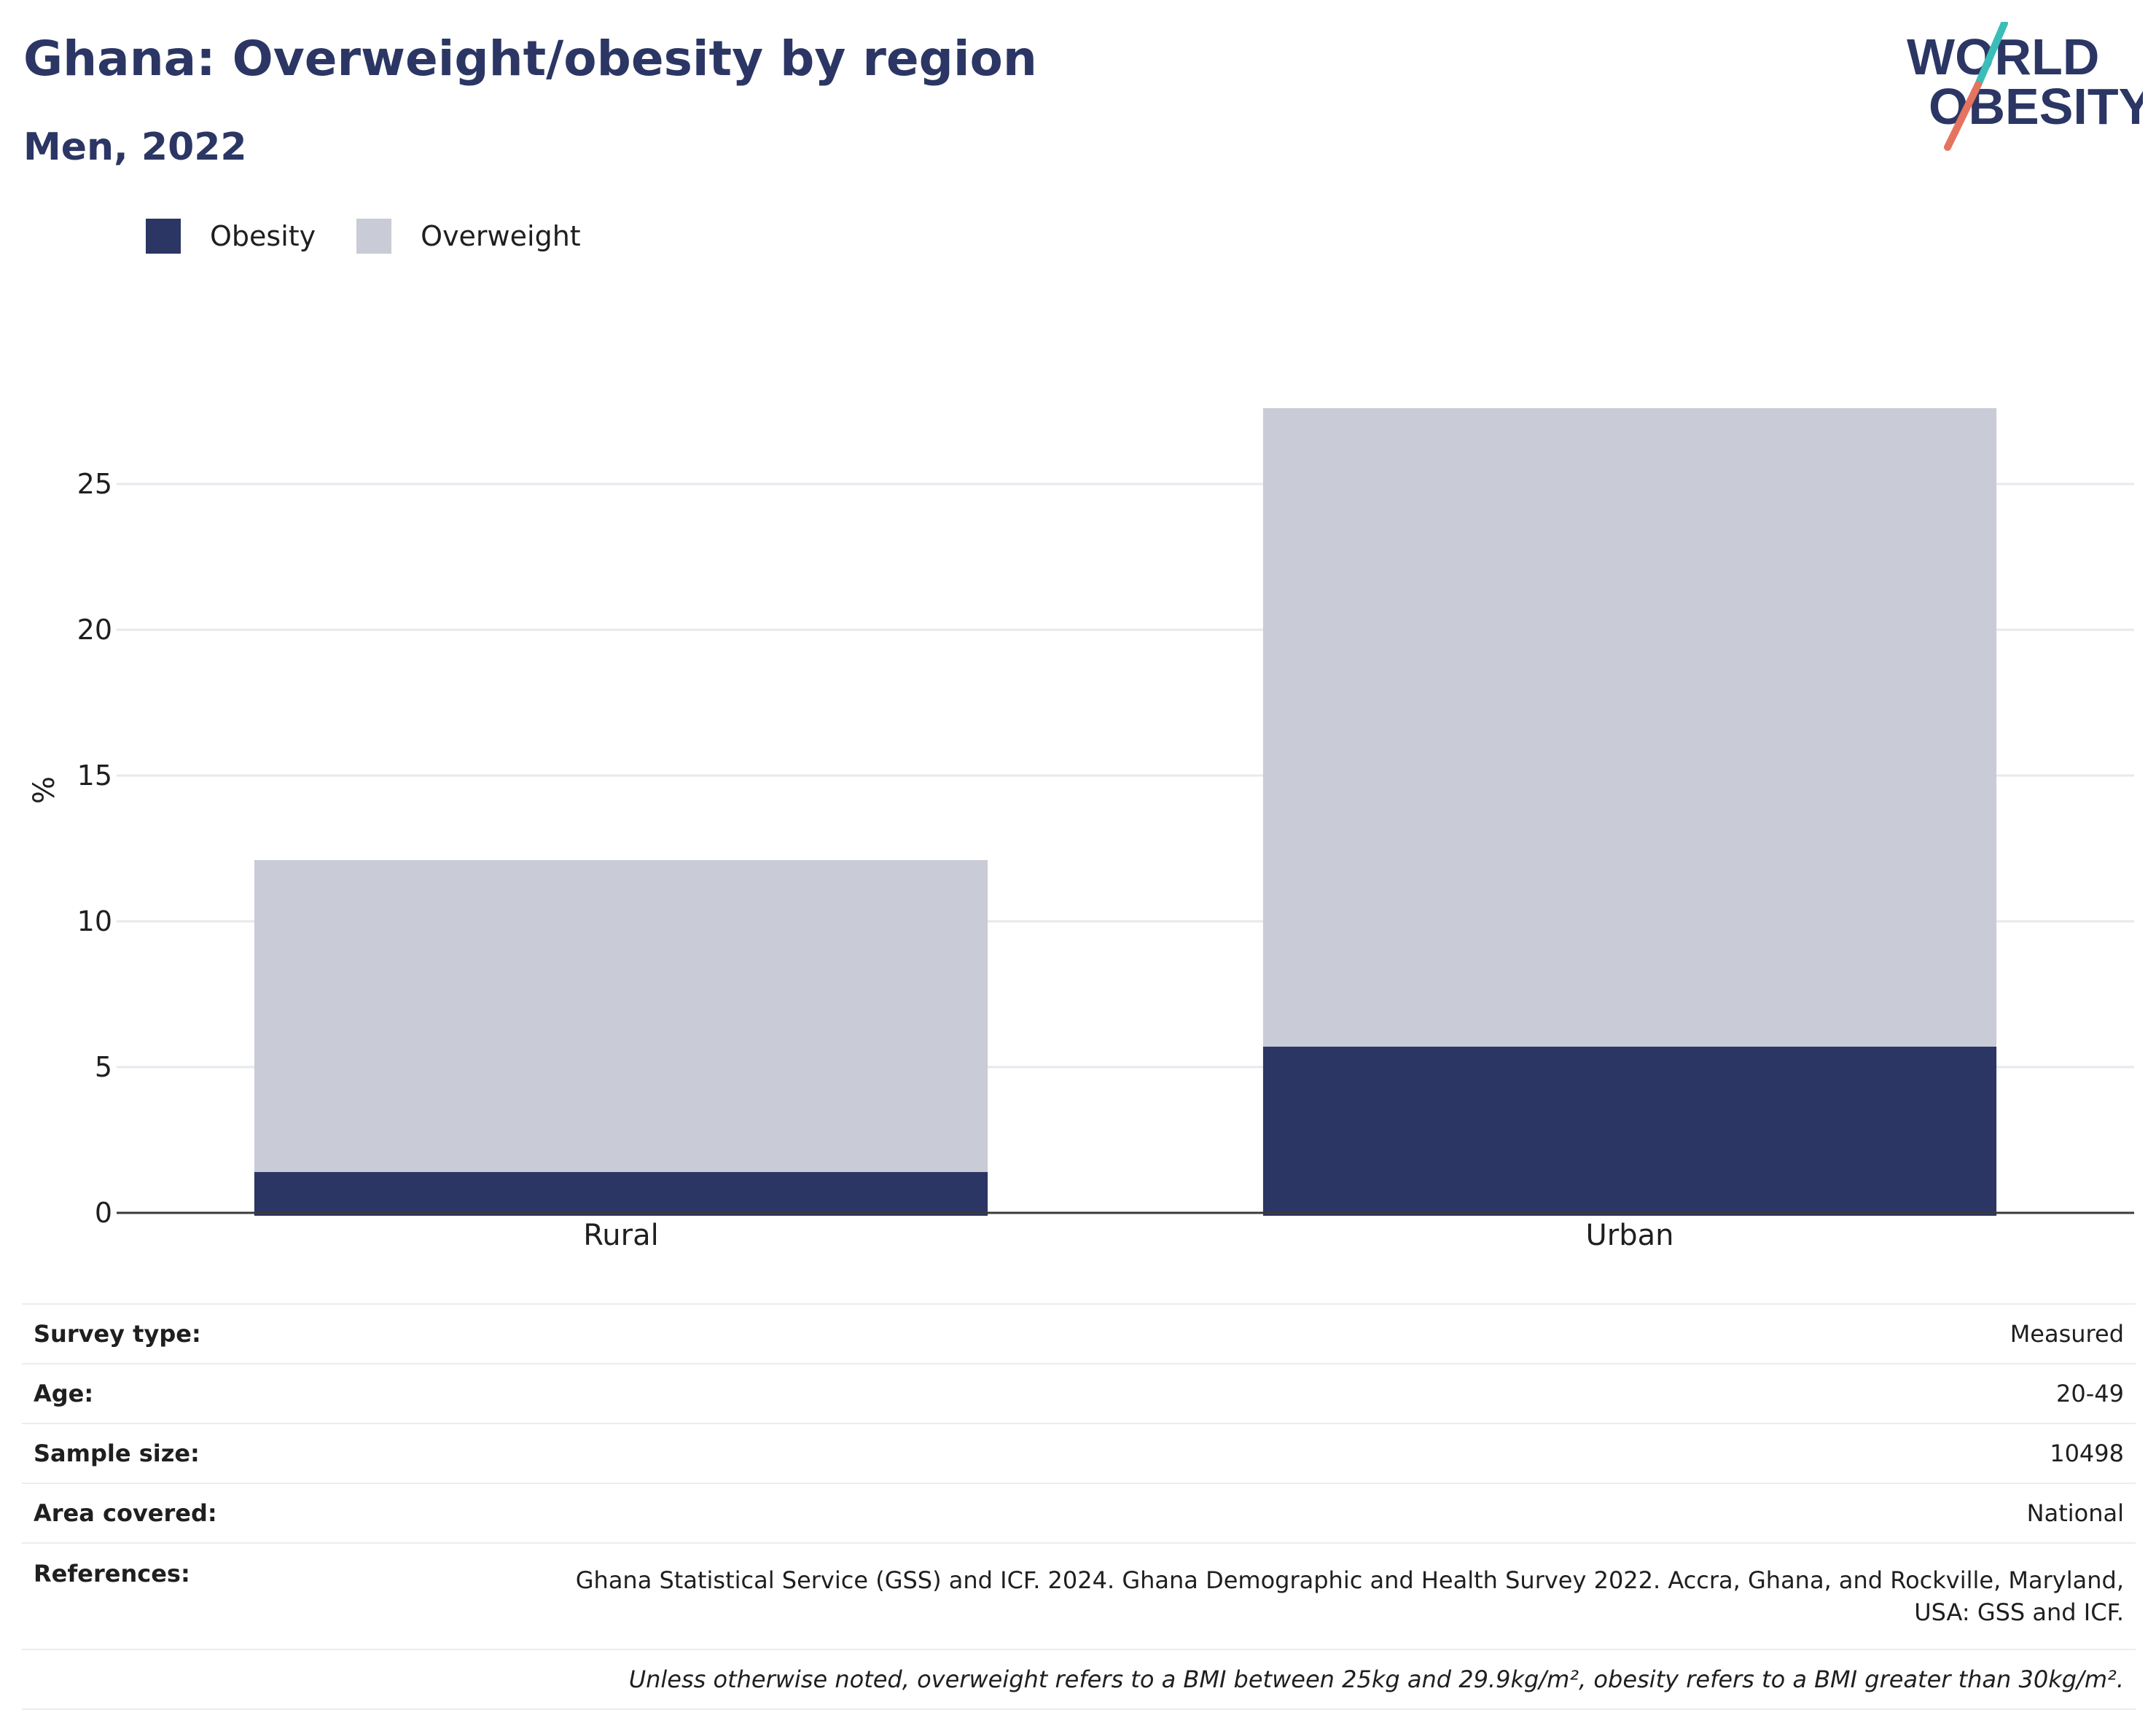 The width and height of the screenshot is (2156, 1734). I want to click on world-obesity-logo: WORLD OBESITY, so click(2025, 86).